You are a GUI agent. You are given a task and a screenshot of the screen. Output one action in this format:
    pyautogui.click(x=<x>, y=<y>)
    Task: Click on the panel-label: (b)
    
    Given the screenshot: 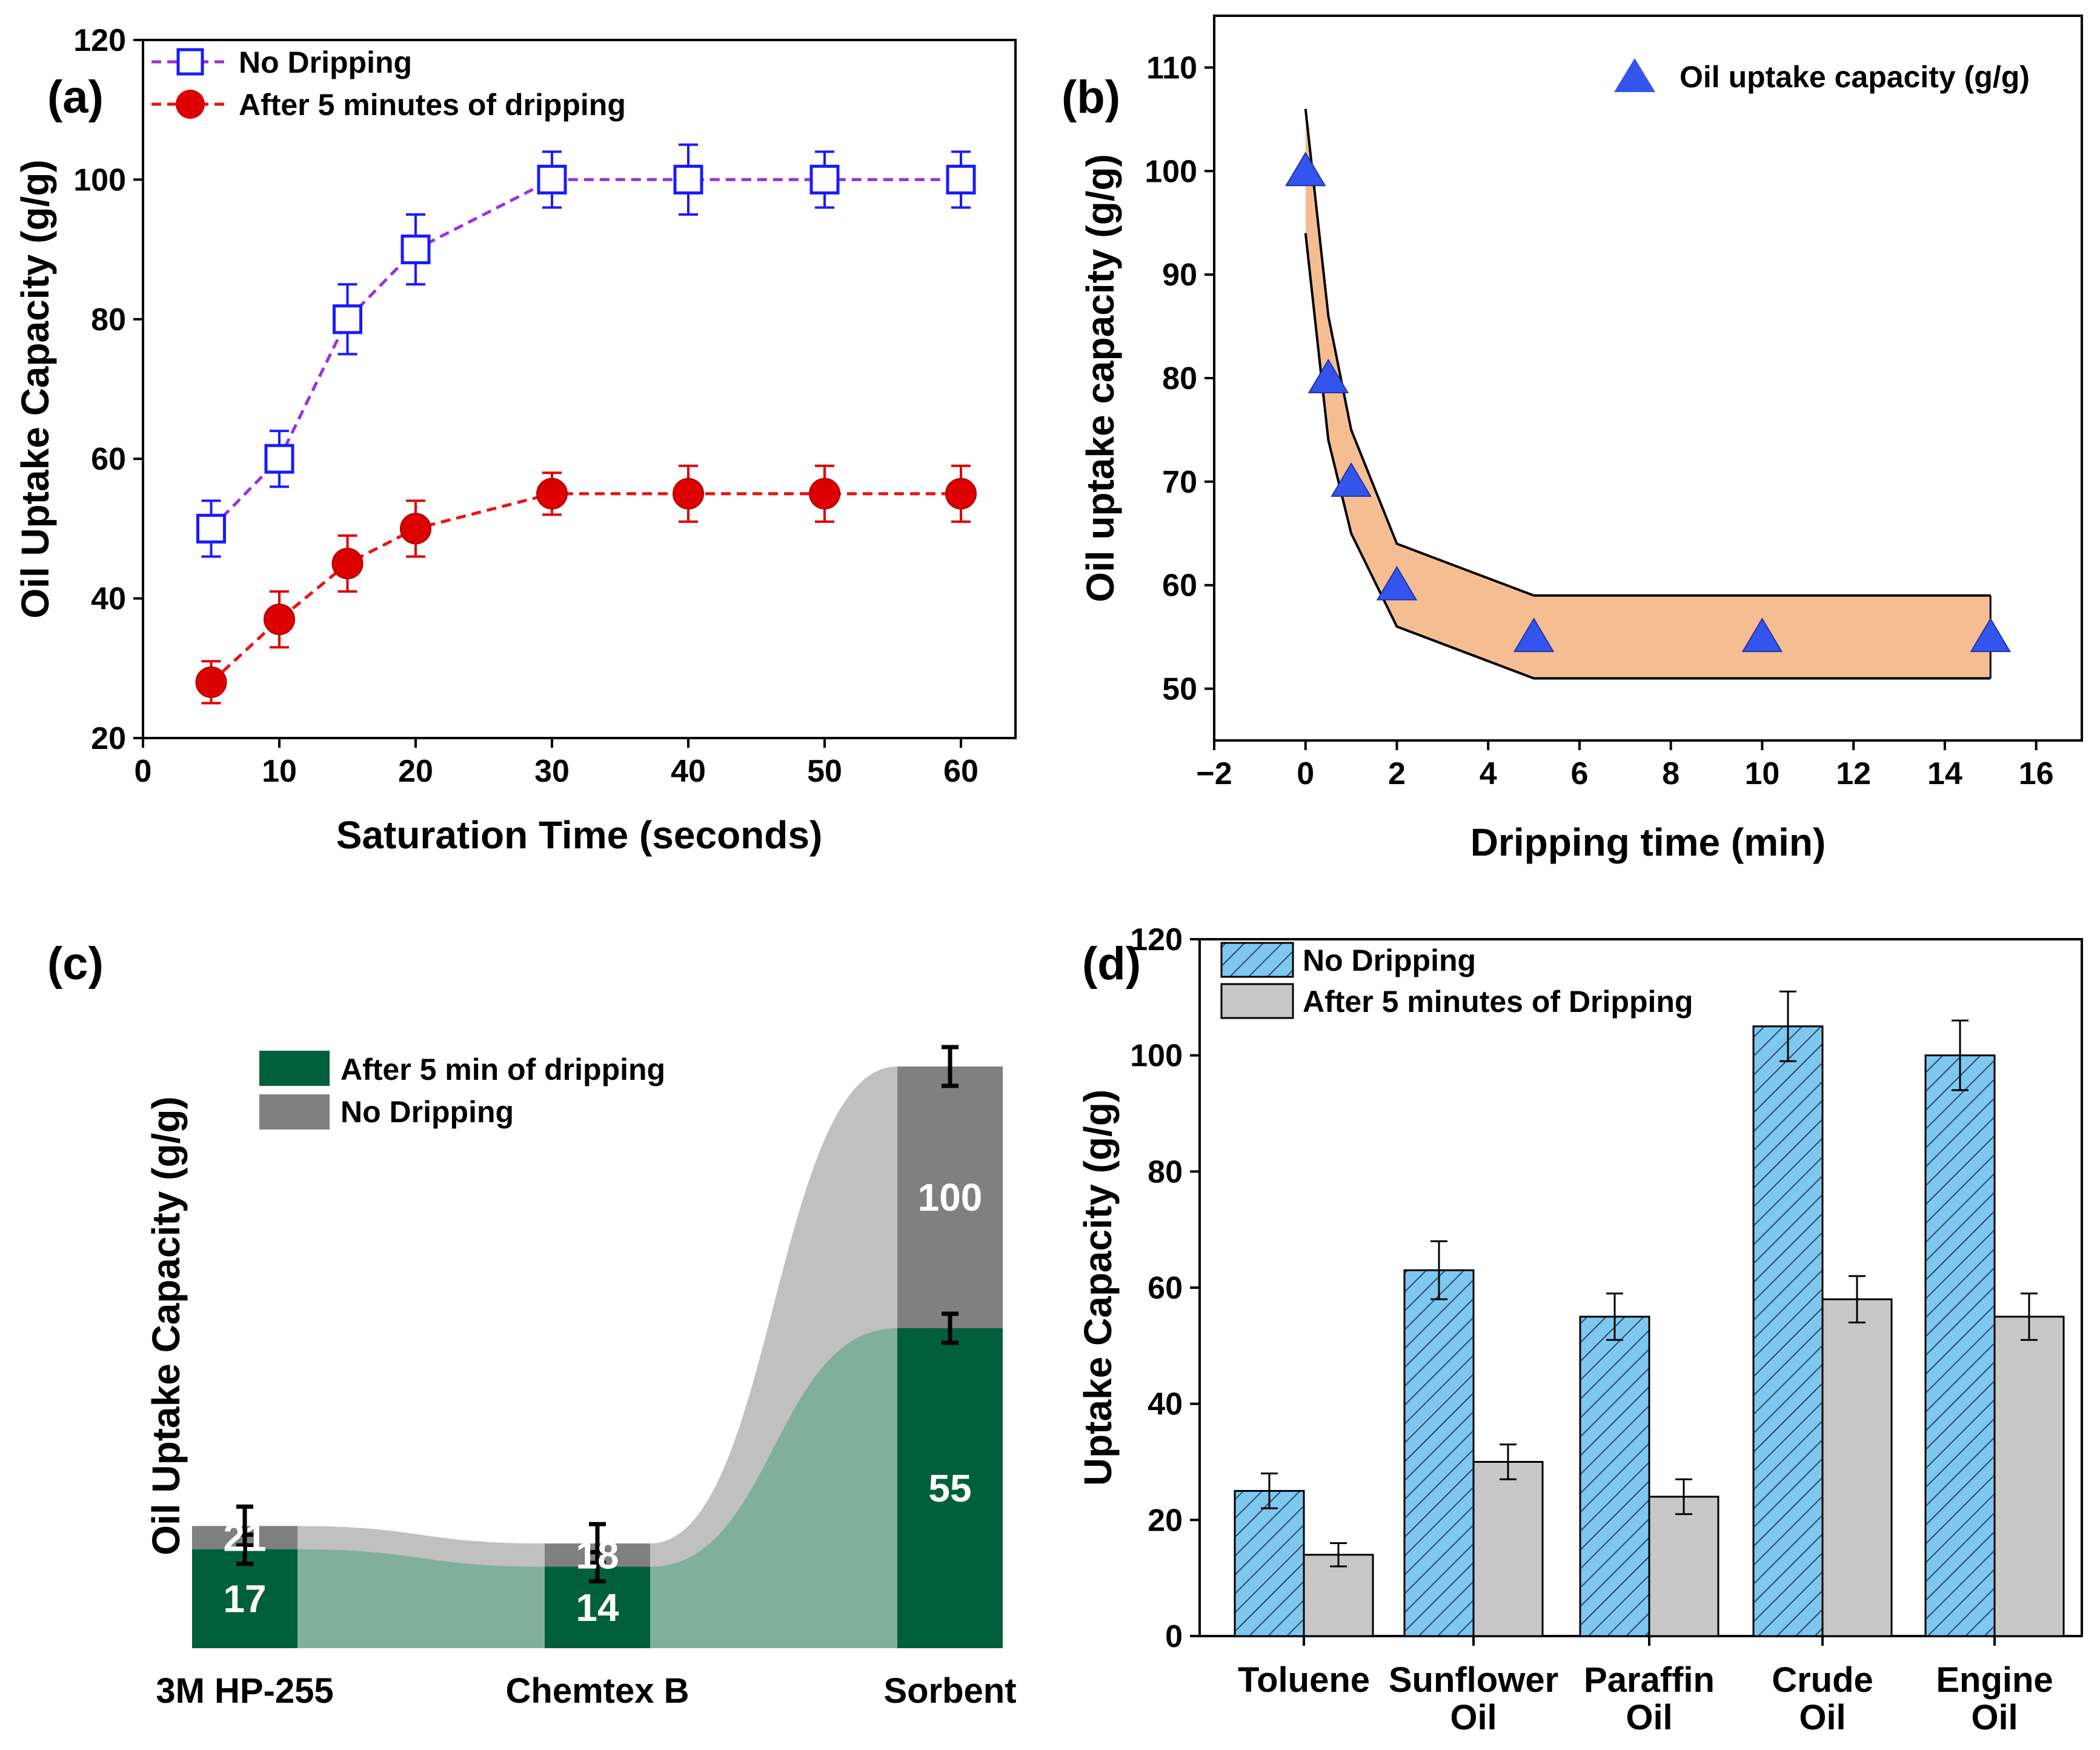 What is the action you would take?
    pyautogui.click(x=1091, y=98)
    